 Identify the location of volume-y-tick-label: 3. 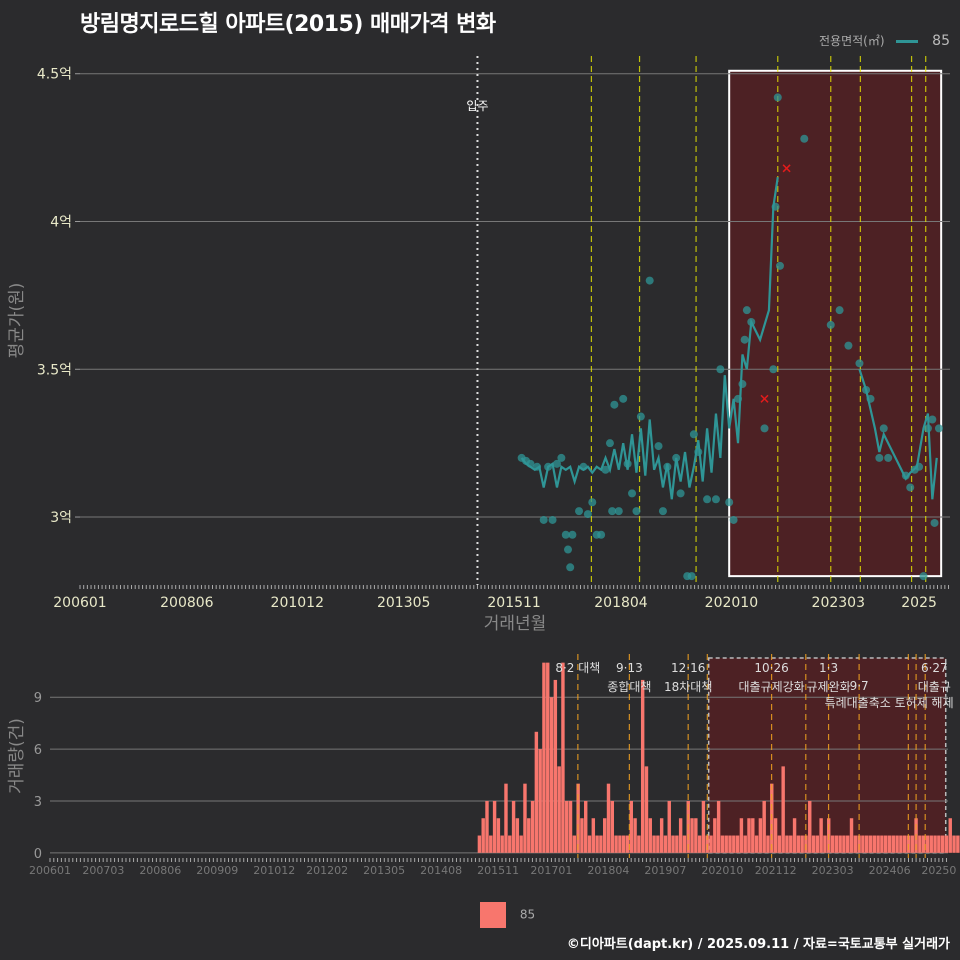
(38, 802).